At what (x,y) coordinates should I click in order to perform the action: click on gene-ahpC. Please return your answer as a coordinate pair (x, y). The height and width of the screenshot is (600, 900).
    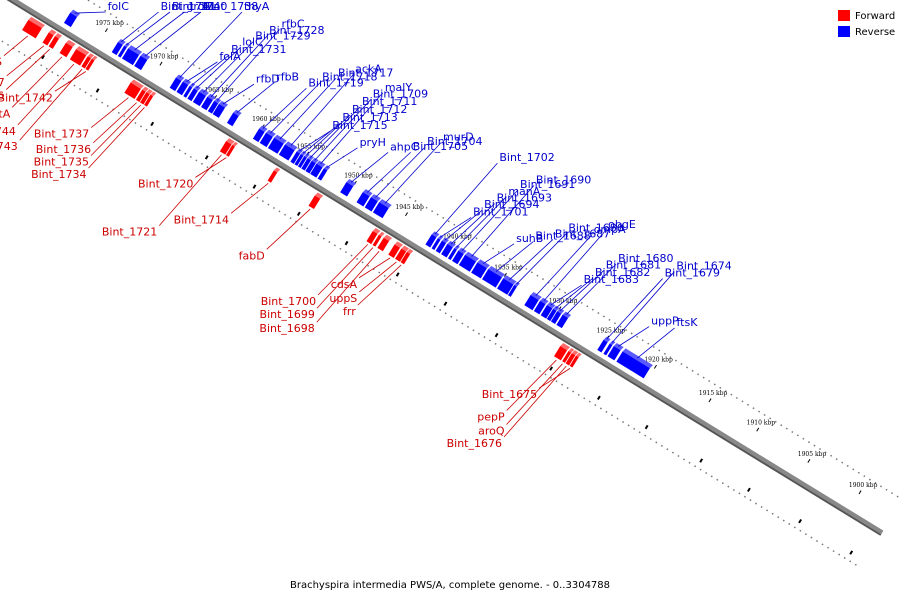
    Looking at the image, I should click on (348, 188).